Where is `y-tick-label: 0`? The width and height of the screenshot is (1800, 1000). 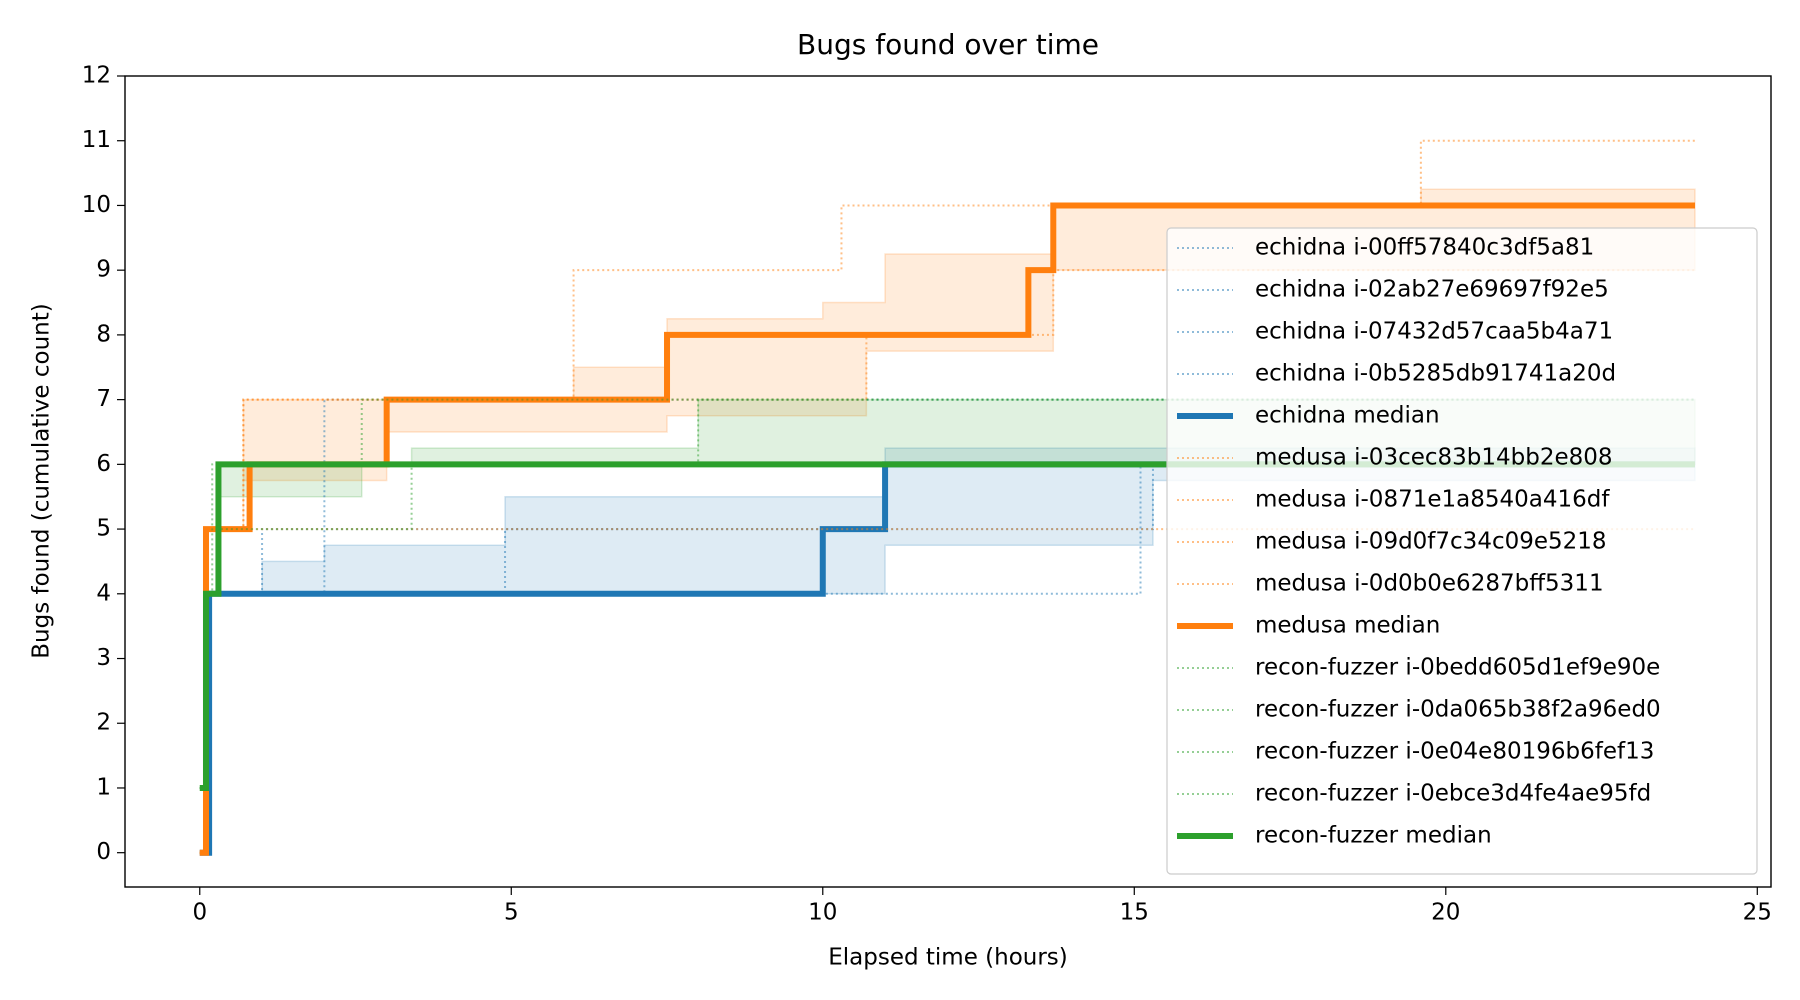 y-tick-label: 0 is located at coordinates (103, 852).